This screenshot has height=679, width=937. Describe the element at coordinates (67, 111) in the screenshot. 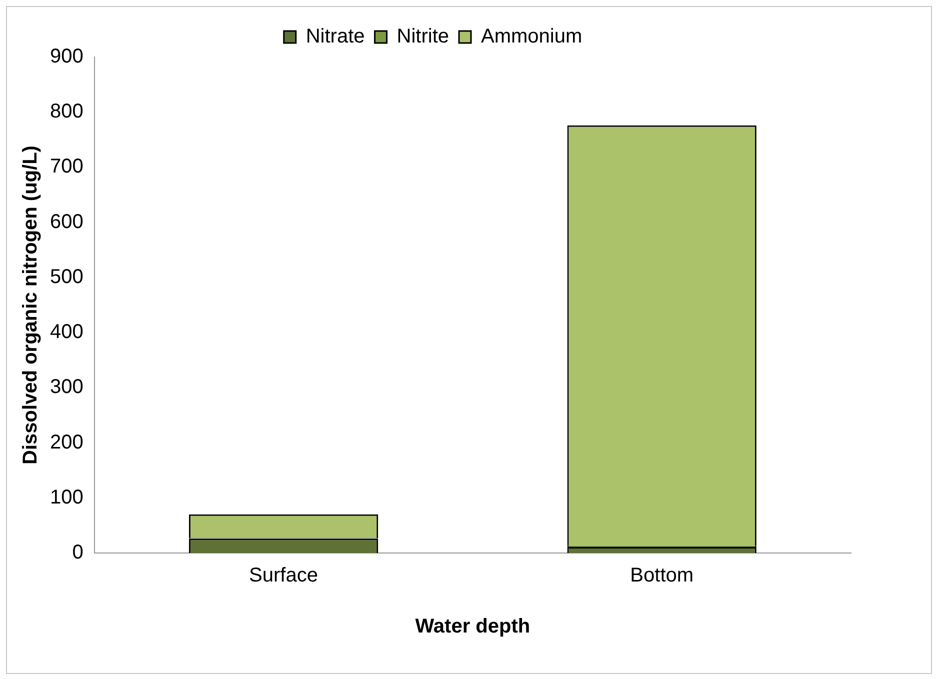

I see `y-tick-label: 800` at that location.